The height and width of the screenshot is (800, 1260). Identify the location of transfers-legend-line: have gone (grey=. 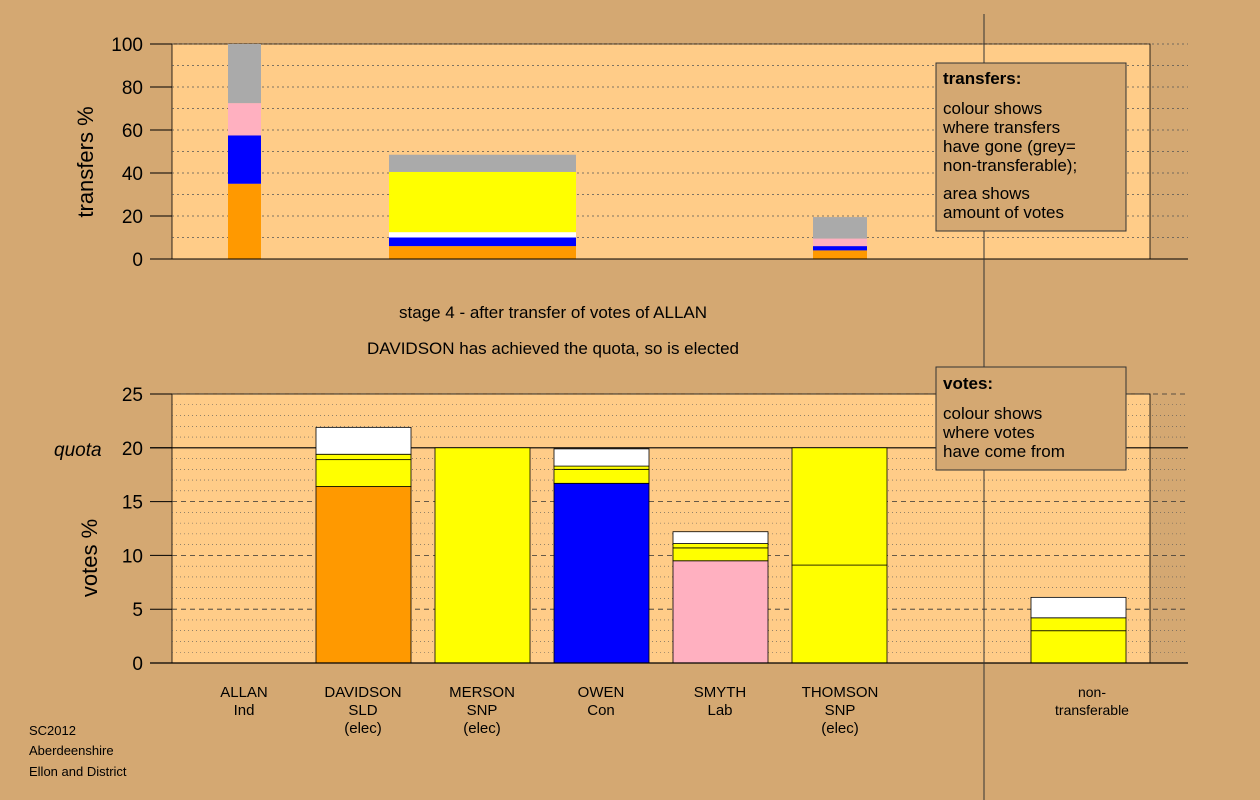
(1009, 146).